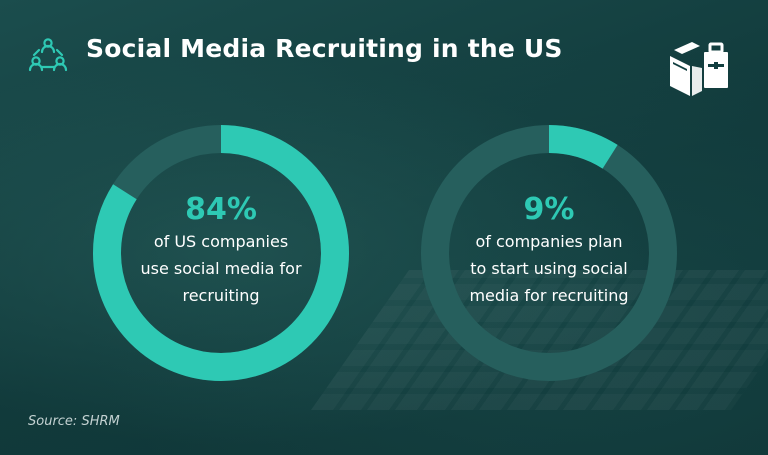 This screenshot has width=768, height=455. What do you see at coordinates (324, 48) in the screenshot?
I see `page-title: Social Media Recruiting in the US` at bounding box center [324, 48].